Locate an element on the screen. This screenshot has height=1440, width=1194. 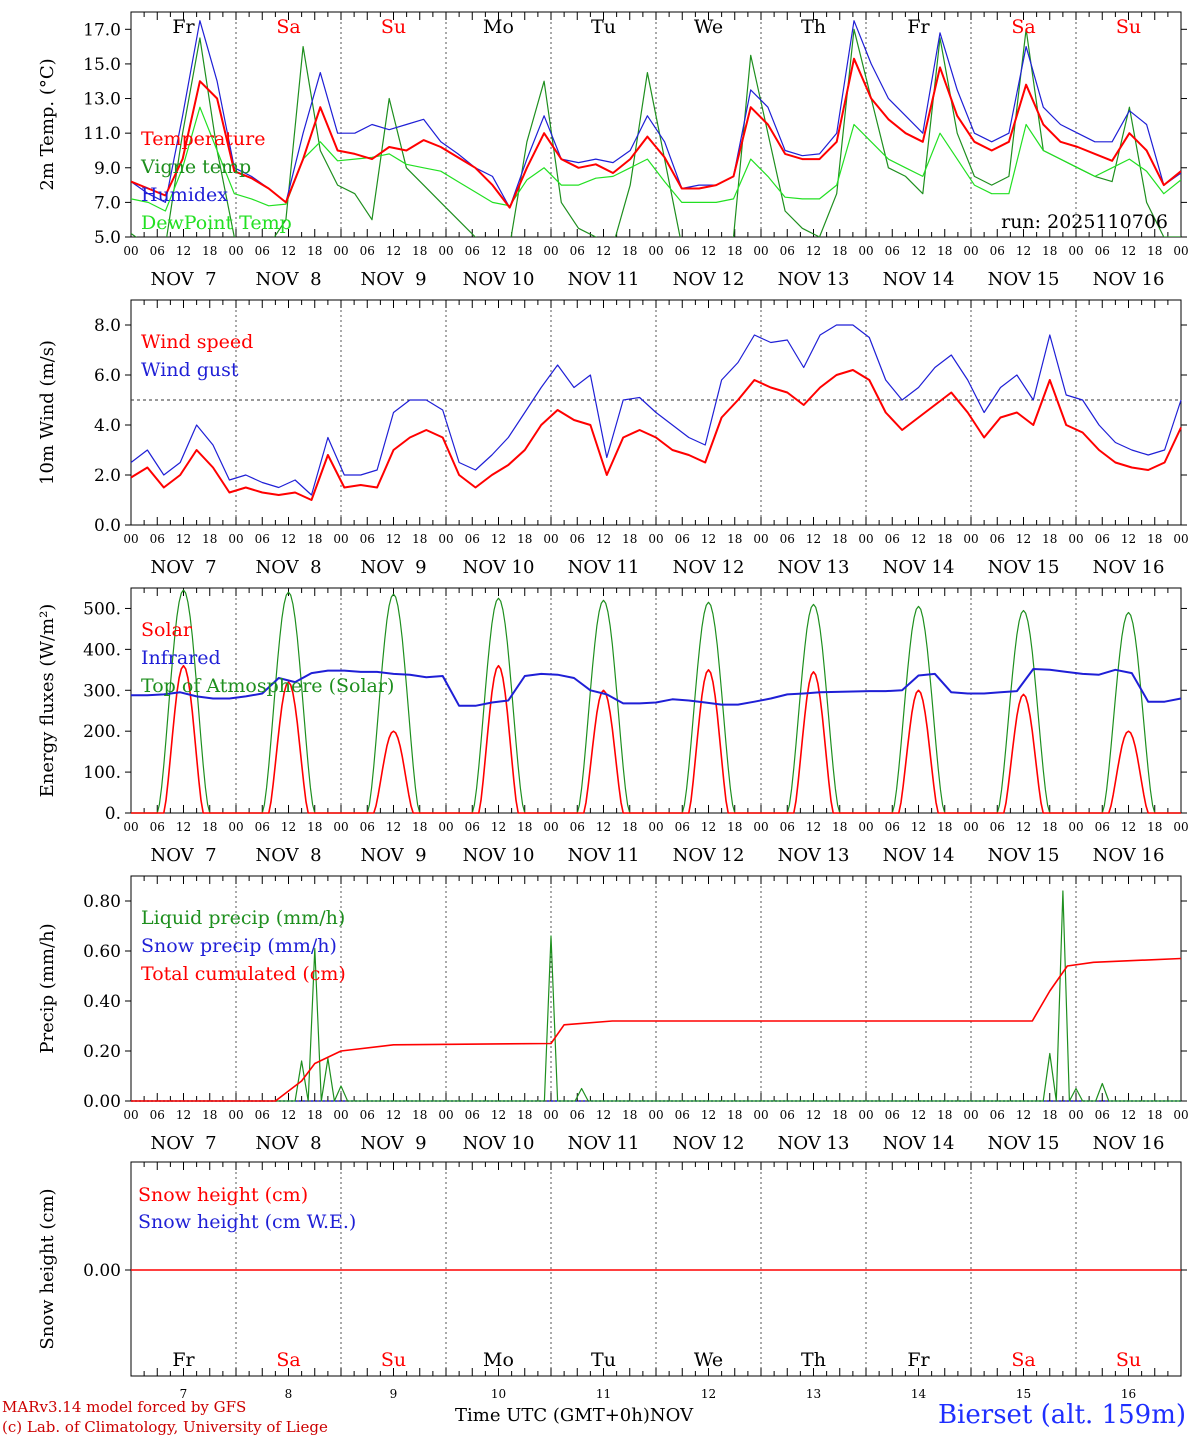
y-tick-label: 0.00 is located at coordinates (102, 1271).